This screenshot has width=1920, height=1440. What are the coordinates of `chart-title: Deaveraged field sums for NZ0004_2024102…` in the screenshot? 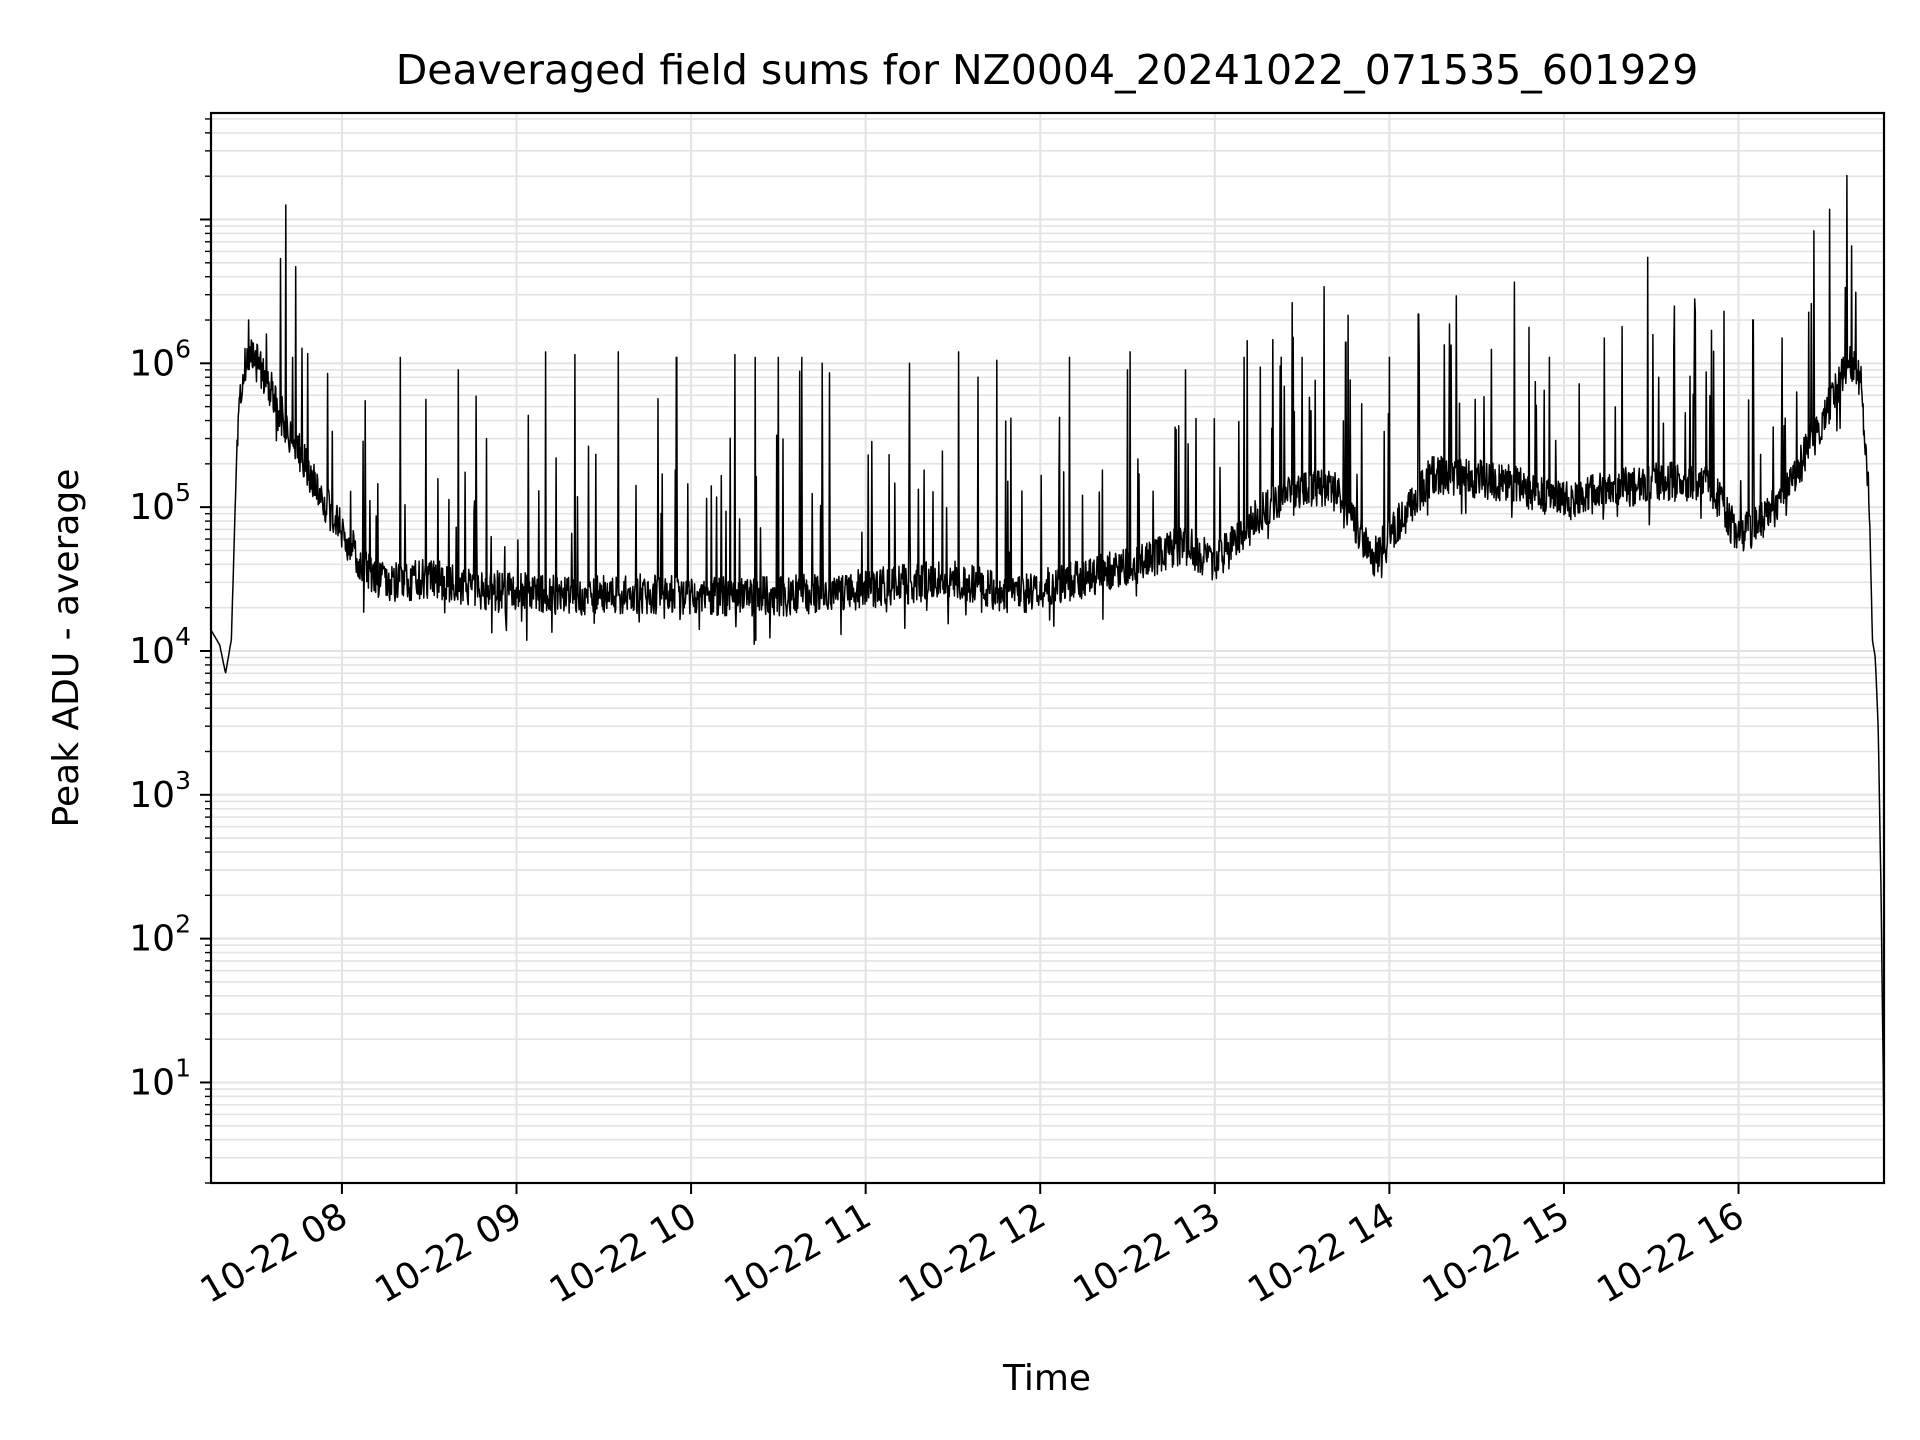 It's located at (1047, 70).